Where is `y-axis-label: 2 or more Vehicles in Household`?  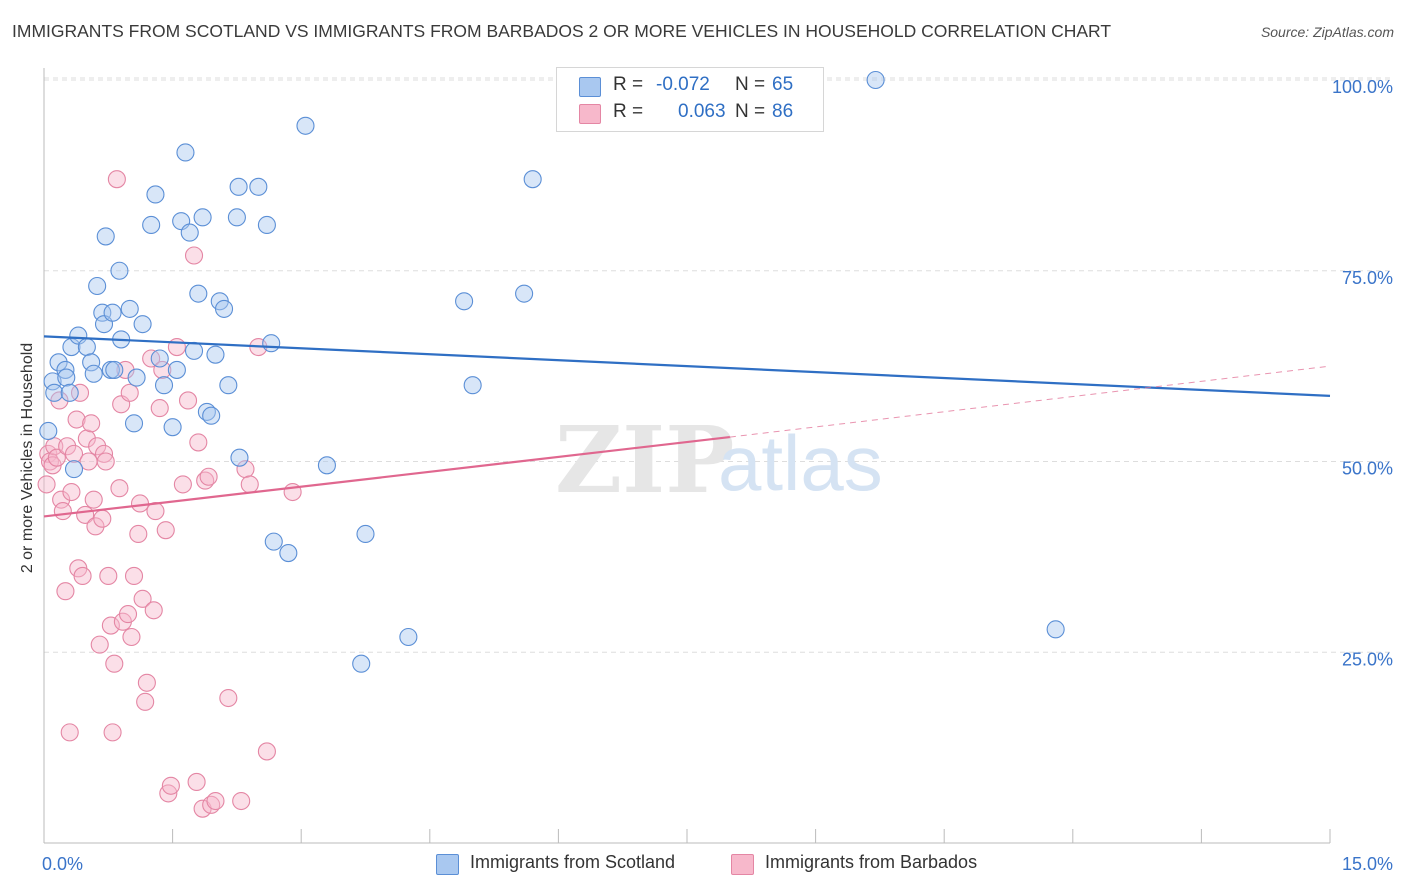
y-axis-label: 2 or more Vehicles in Household is located at coordinates (27, 458).